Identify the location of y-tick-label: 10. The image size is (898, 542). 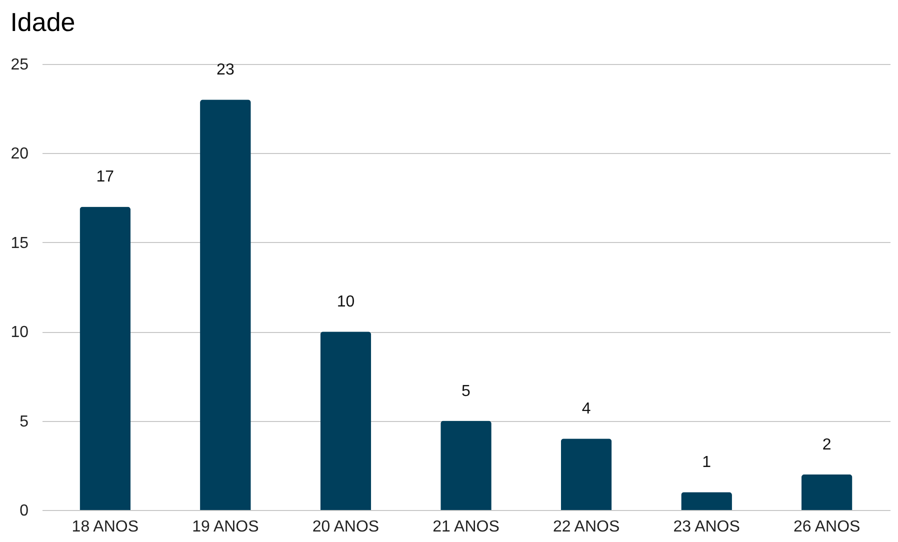
(19, 333).